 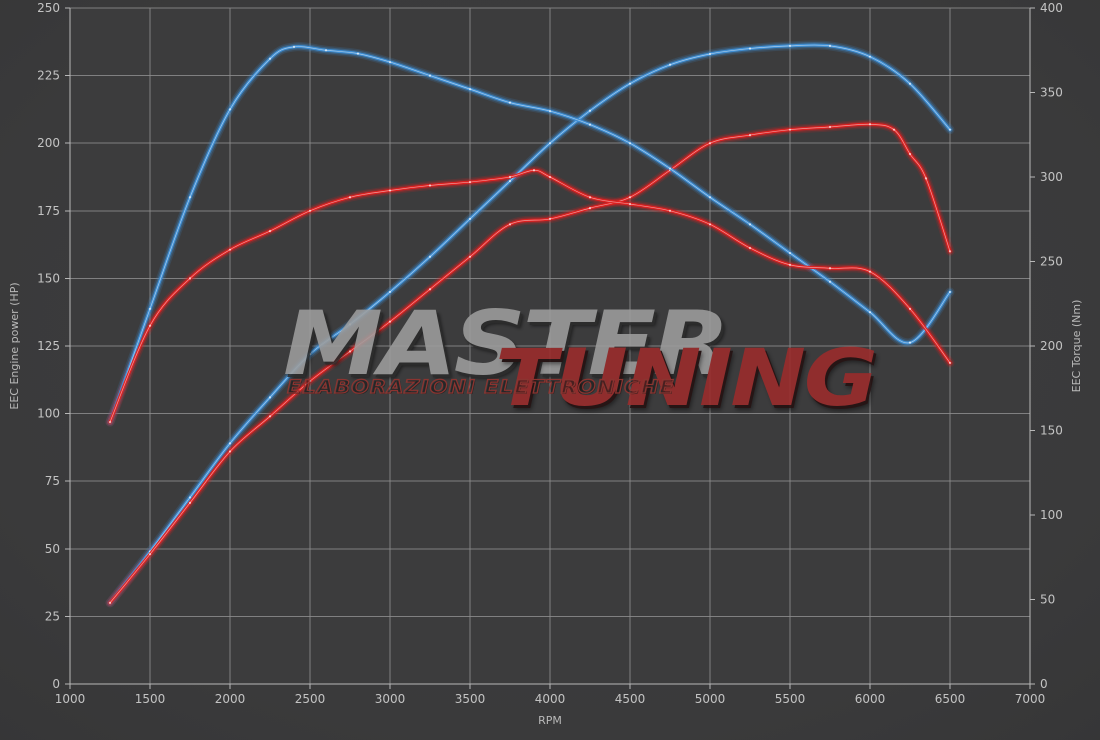 I want to click on tick-label-left: 25, so click(x=52, y=616).